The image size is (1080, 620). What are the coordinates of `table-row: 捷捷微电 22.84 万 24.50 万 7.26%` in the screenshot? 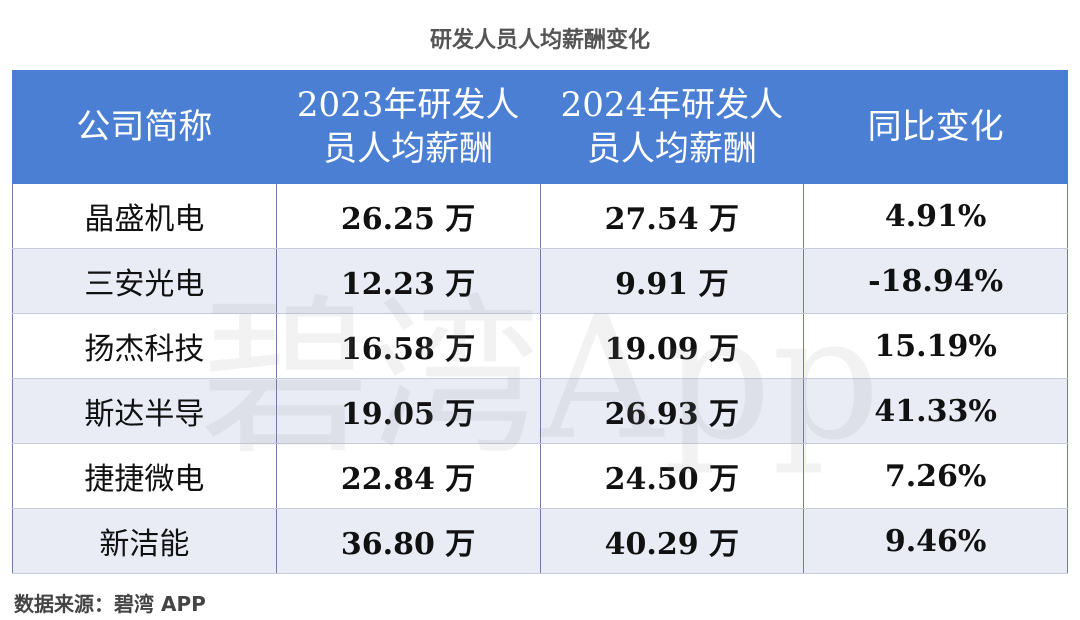 It's located at (540, 476).